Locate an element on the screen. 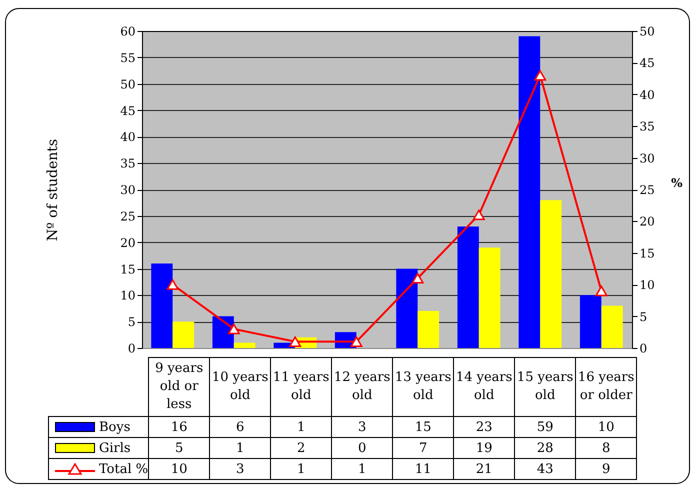 The image size is (693, 485). y-tick-label: 60 is located at coordinates (128, 31).